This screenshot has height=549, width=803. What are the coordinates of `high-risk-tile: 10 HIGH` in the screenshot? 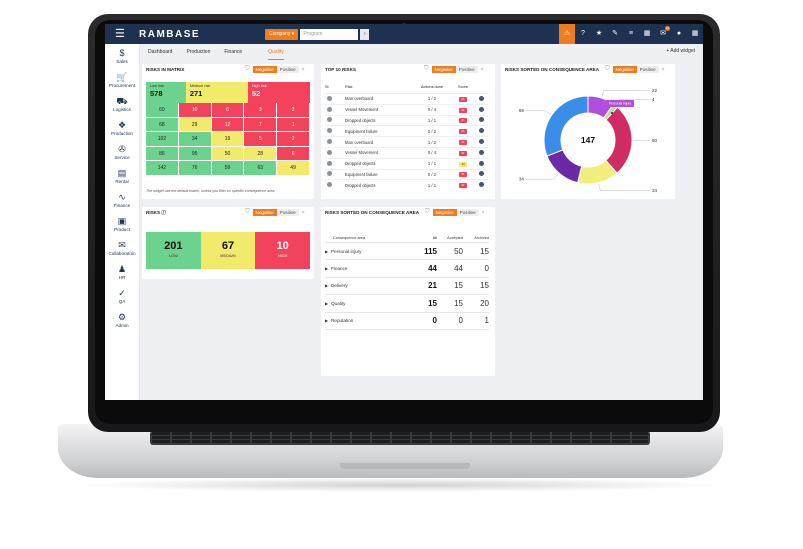 It's located at (283, 250).